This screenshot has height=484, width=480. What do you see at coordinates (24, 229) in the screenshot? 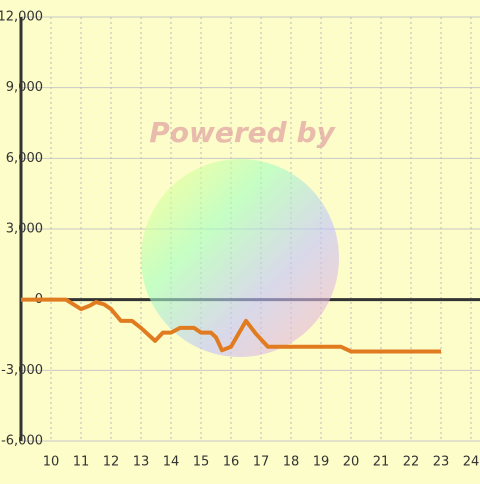
I see `y-tick-label: 3,000` at bounding box center [24, 229].